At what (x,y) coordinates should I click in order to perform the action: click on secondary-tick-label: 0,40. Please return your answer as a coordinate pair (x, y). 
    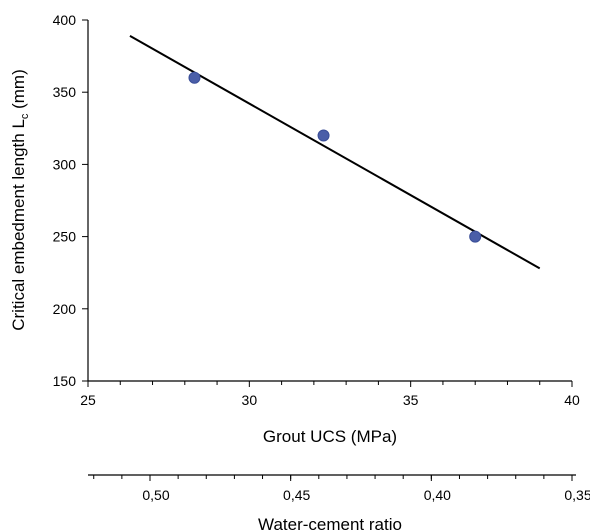
    Looking at the image, I should click on (437, 495).